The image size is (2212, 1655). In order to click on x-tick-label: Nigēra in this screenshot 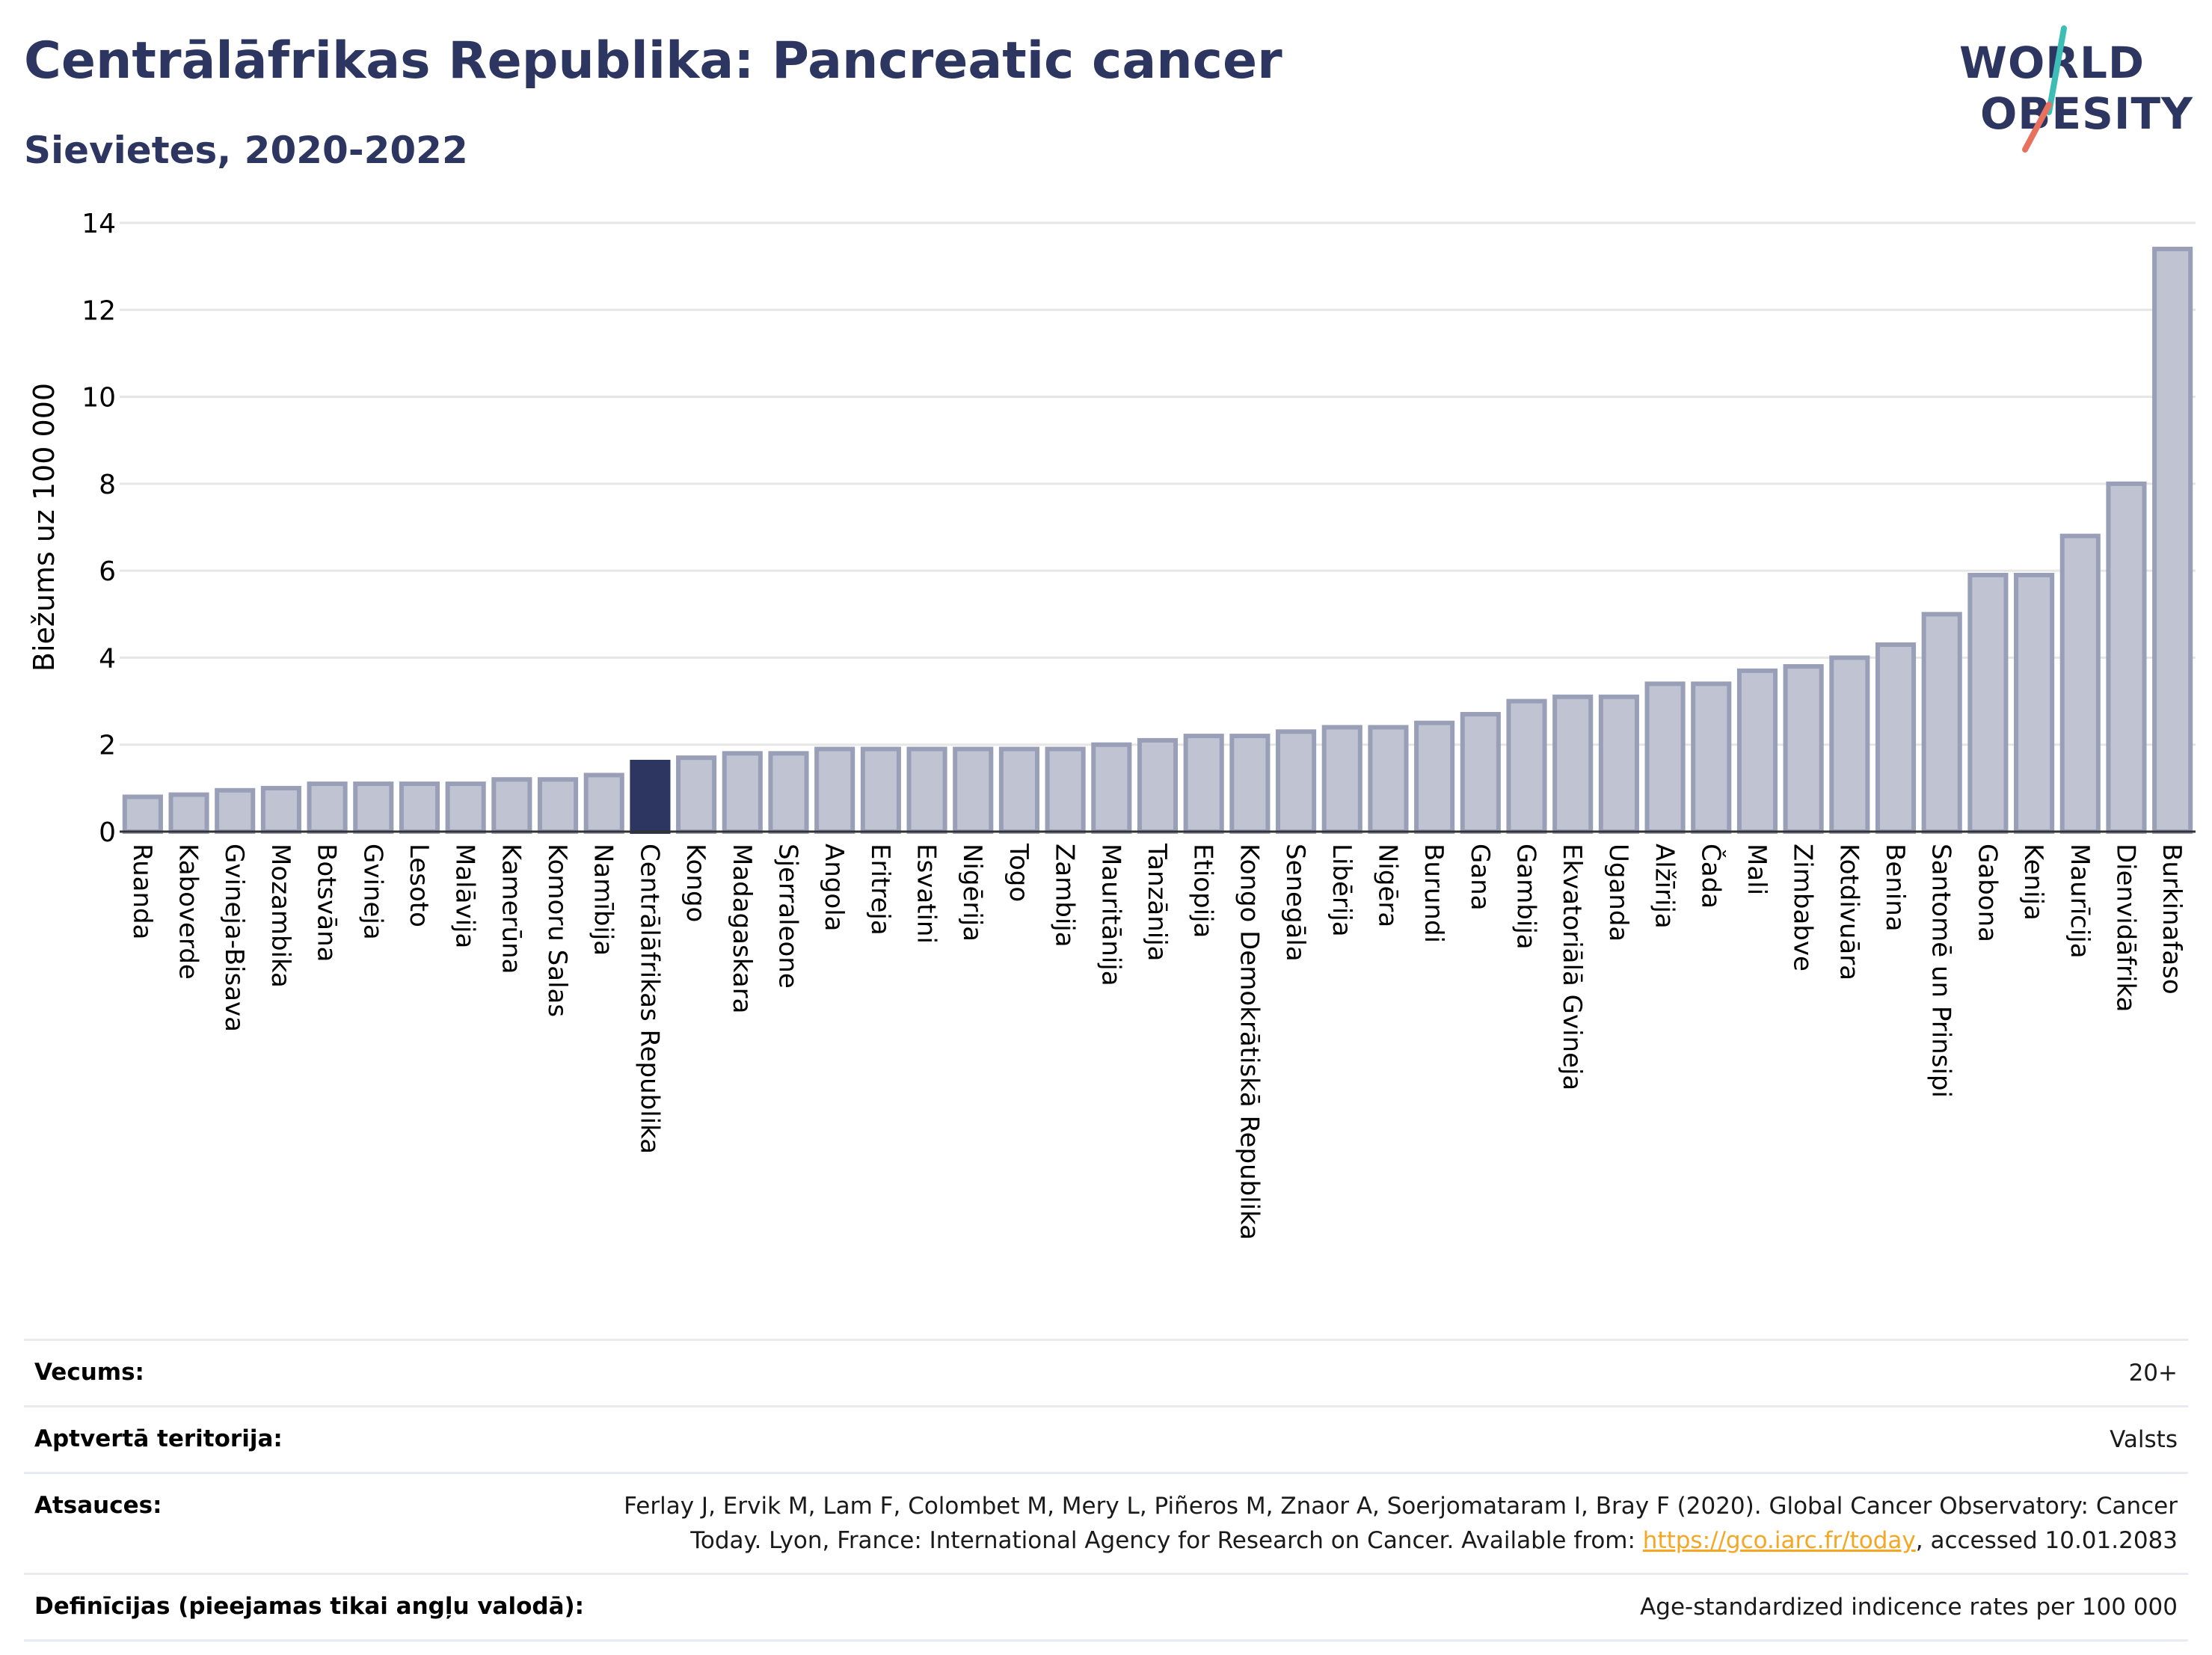, I will do `click(1387, 885)`.